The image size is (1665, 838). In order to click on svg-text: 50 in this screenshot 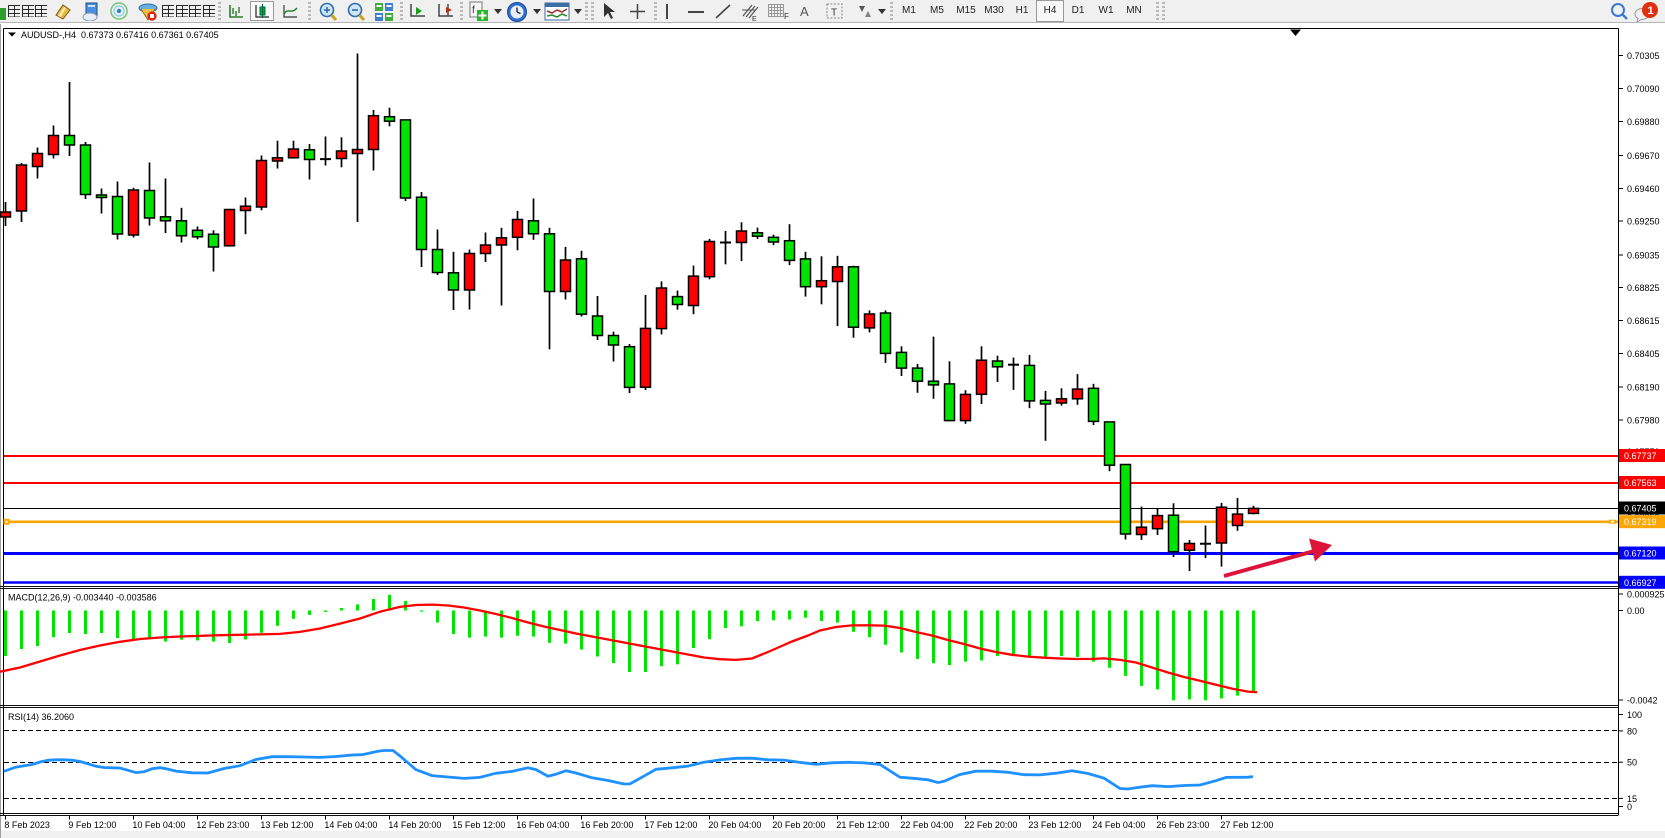, I will do `click(1632, 763)`.